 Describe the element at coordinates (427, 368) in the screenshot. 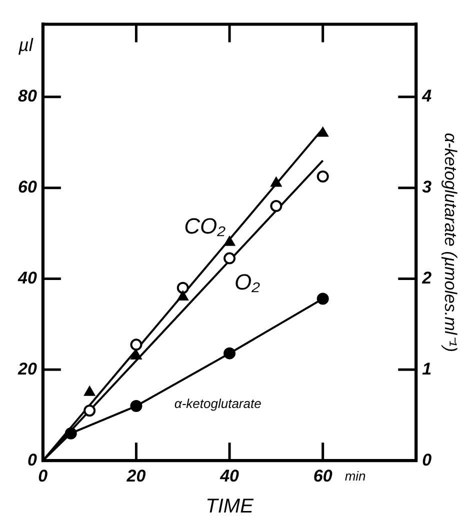

I see `y2-tick-label: 1` at that location.